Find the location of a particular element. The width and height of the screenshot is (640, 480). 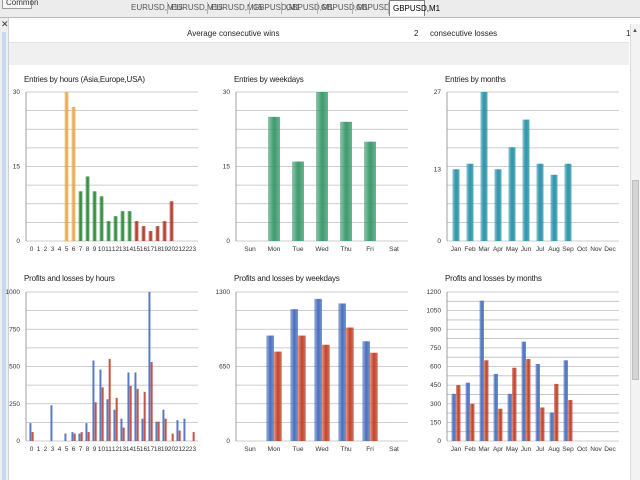

x-tick-label: Feb is located at coordinates (470, 449).